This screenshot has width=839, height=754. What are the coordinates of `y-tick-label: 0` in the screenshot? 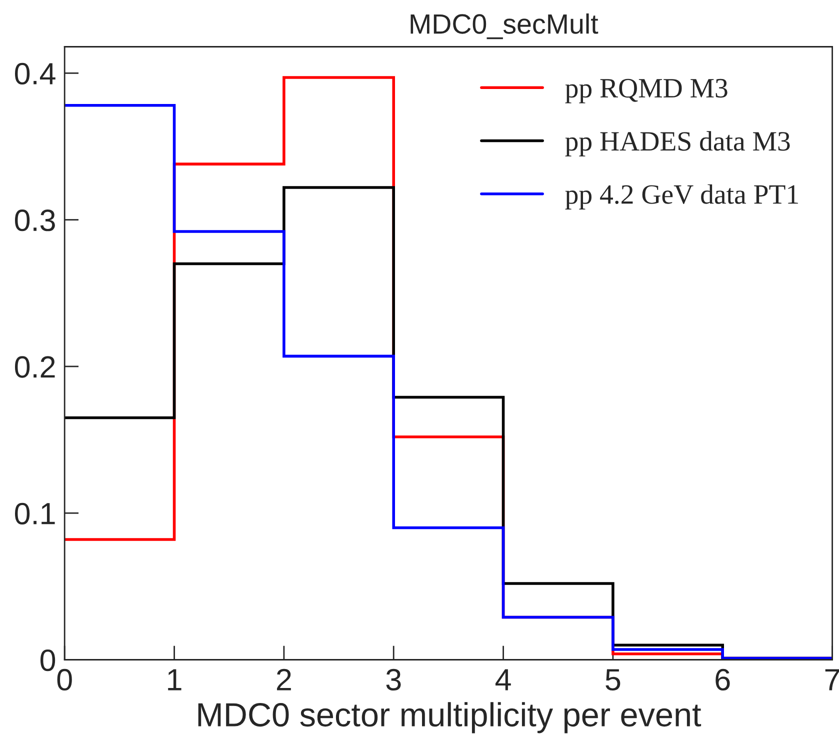 It's located at (48, 660).